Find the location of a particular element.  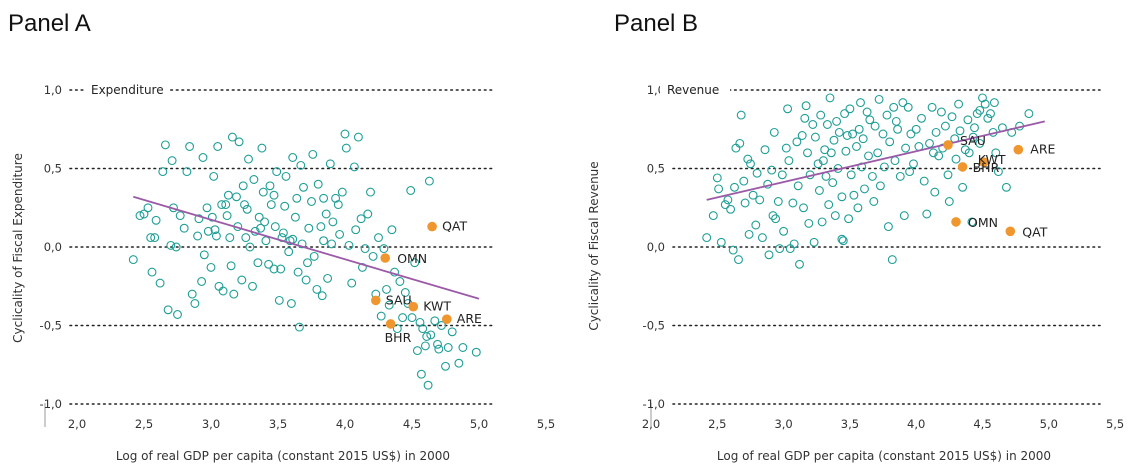

panel-a-x-tick-label: 3,0 is located at coordinates (211, 424).